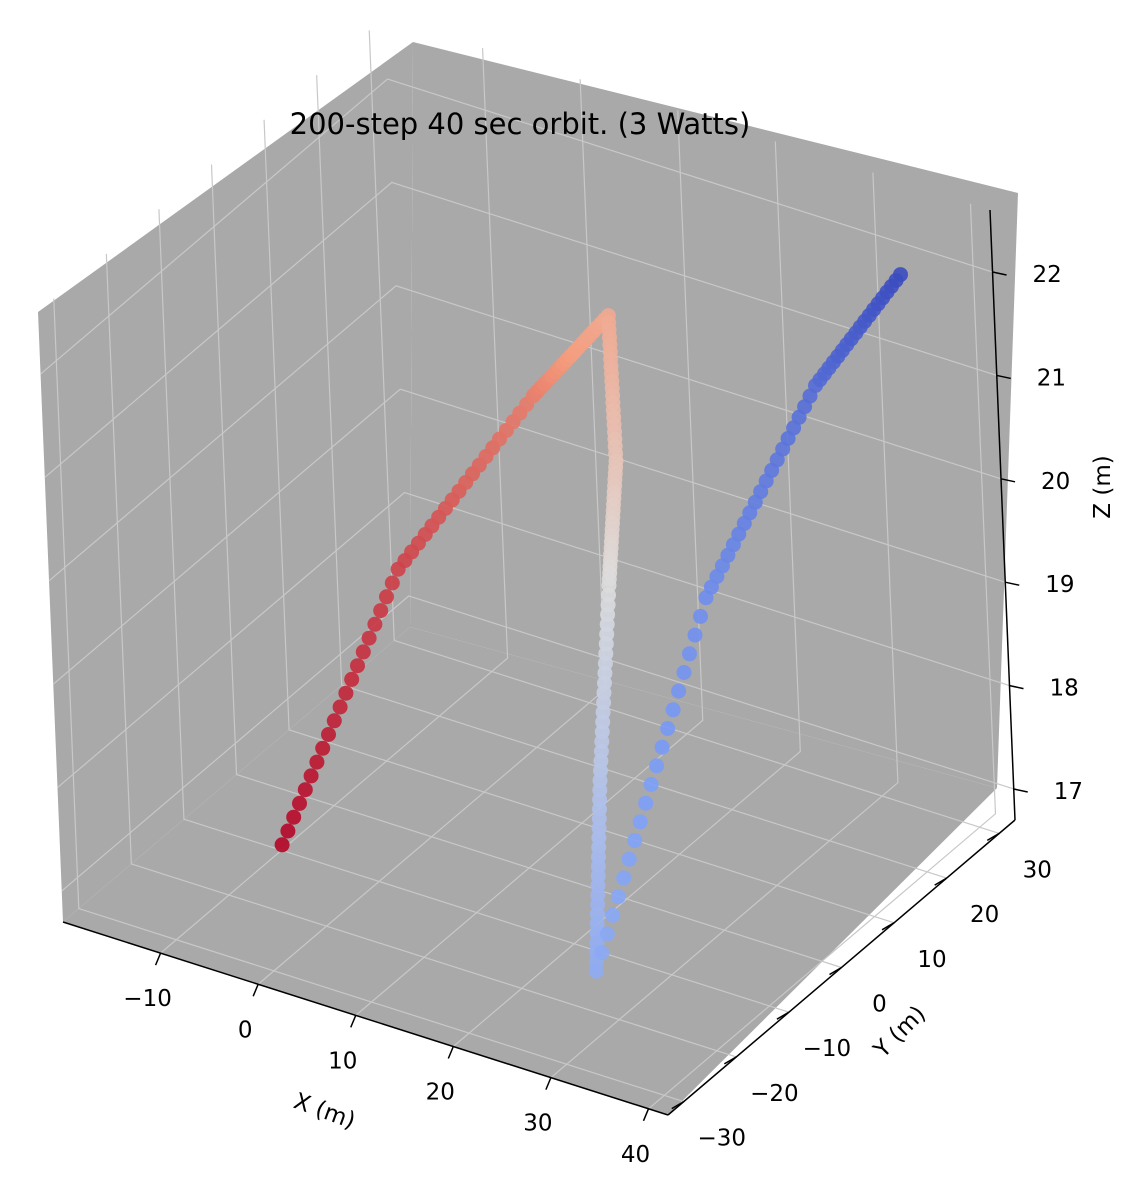 This screenshot has height=1204, width=1142. Describe the element at coordinates (1063, 689) in the screenshot. I see `z-tick-label: 18` at that location.